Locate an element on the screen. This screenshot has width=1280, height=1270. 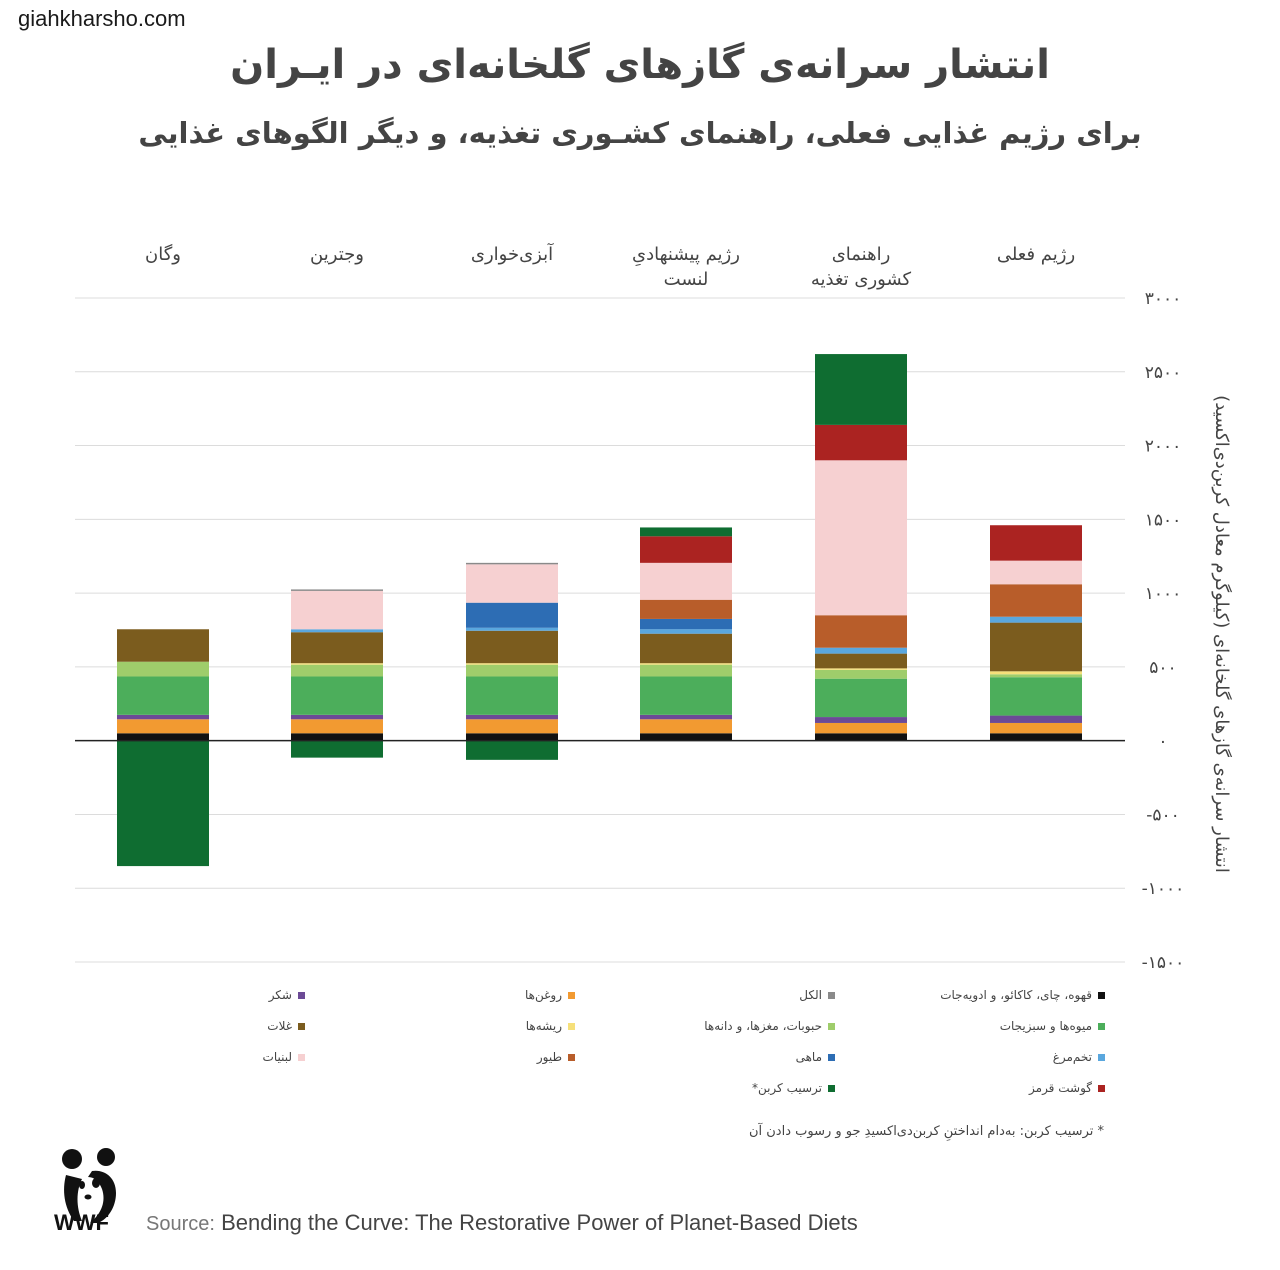
y-tick-label: -۱۰۰۰ is located at coordinates (1163, 889).